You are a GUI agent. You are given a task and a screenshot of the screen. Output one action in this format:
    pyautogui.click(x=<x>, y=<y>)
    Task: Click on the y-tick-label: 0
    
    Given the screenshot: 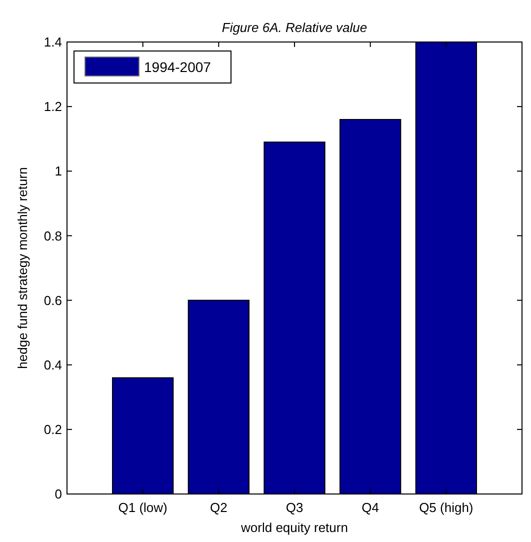 What is the action you would take?
    pyautogui.click(x=58, y=494)
    